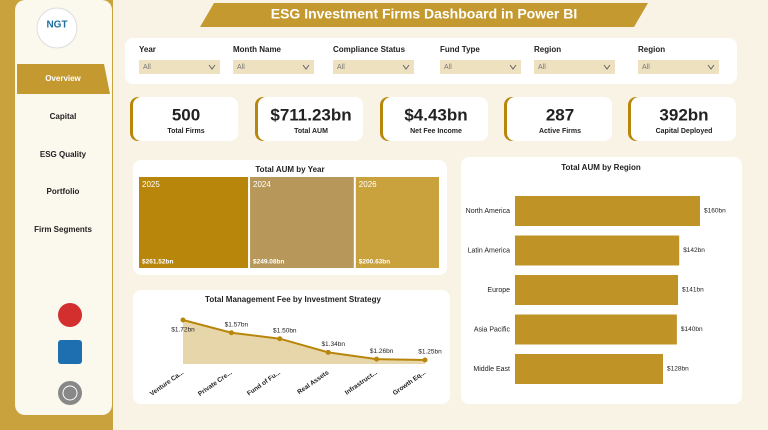 This screenshot has width=768, height=430. Describe the element at coordinates (70, 352) in the screenshot. I see `linkedin-icon` at that location.